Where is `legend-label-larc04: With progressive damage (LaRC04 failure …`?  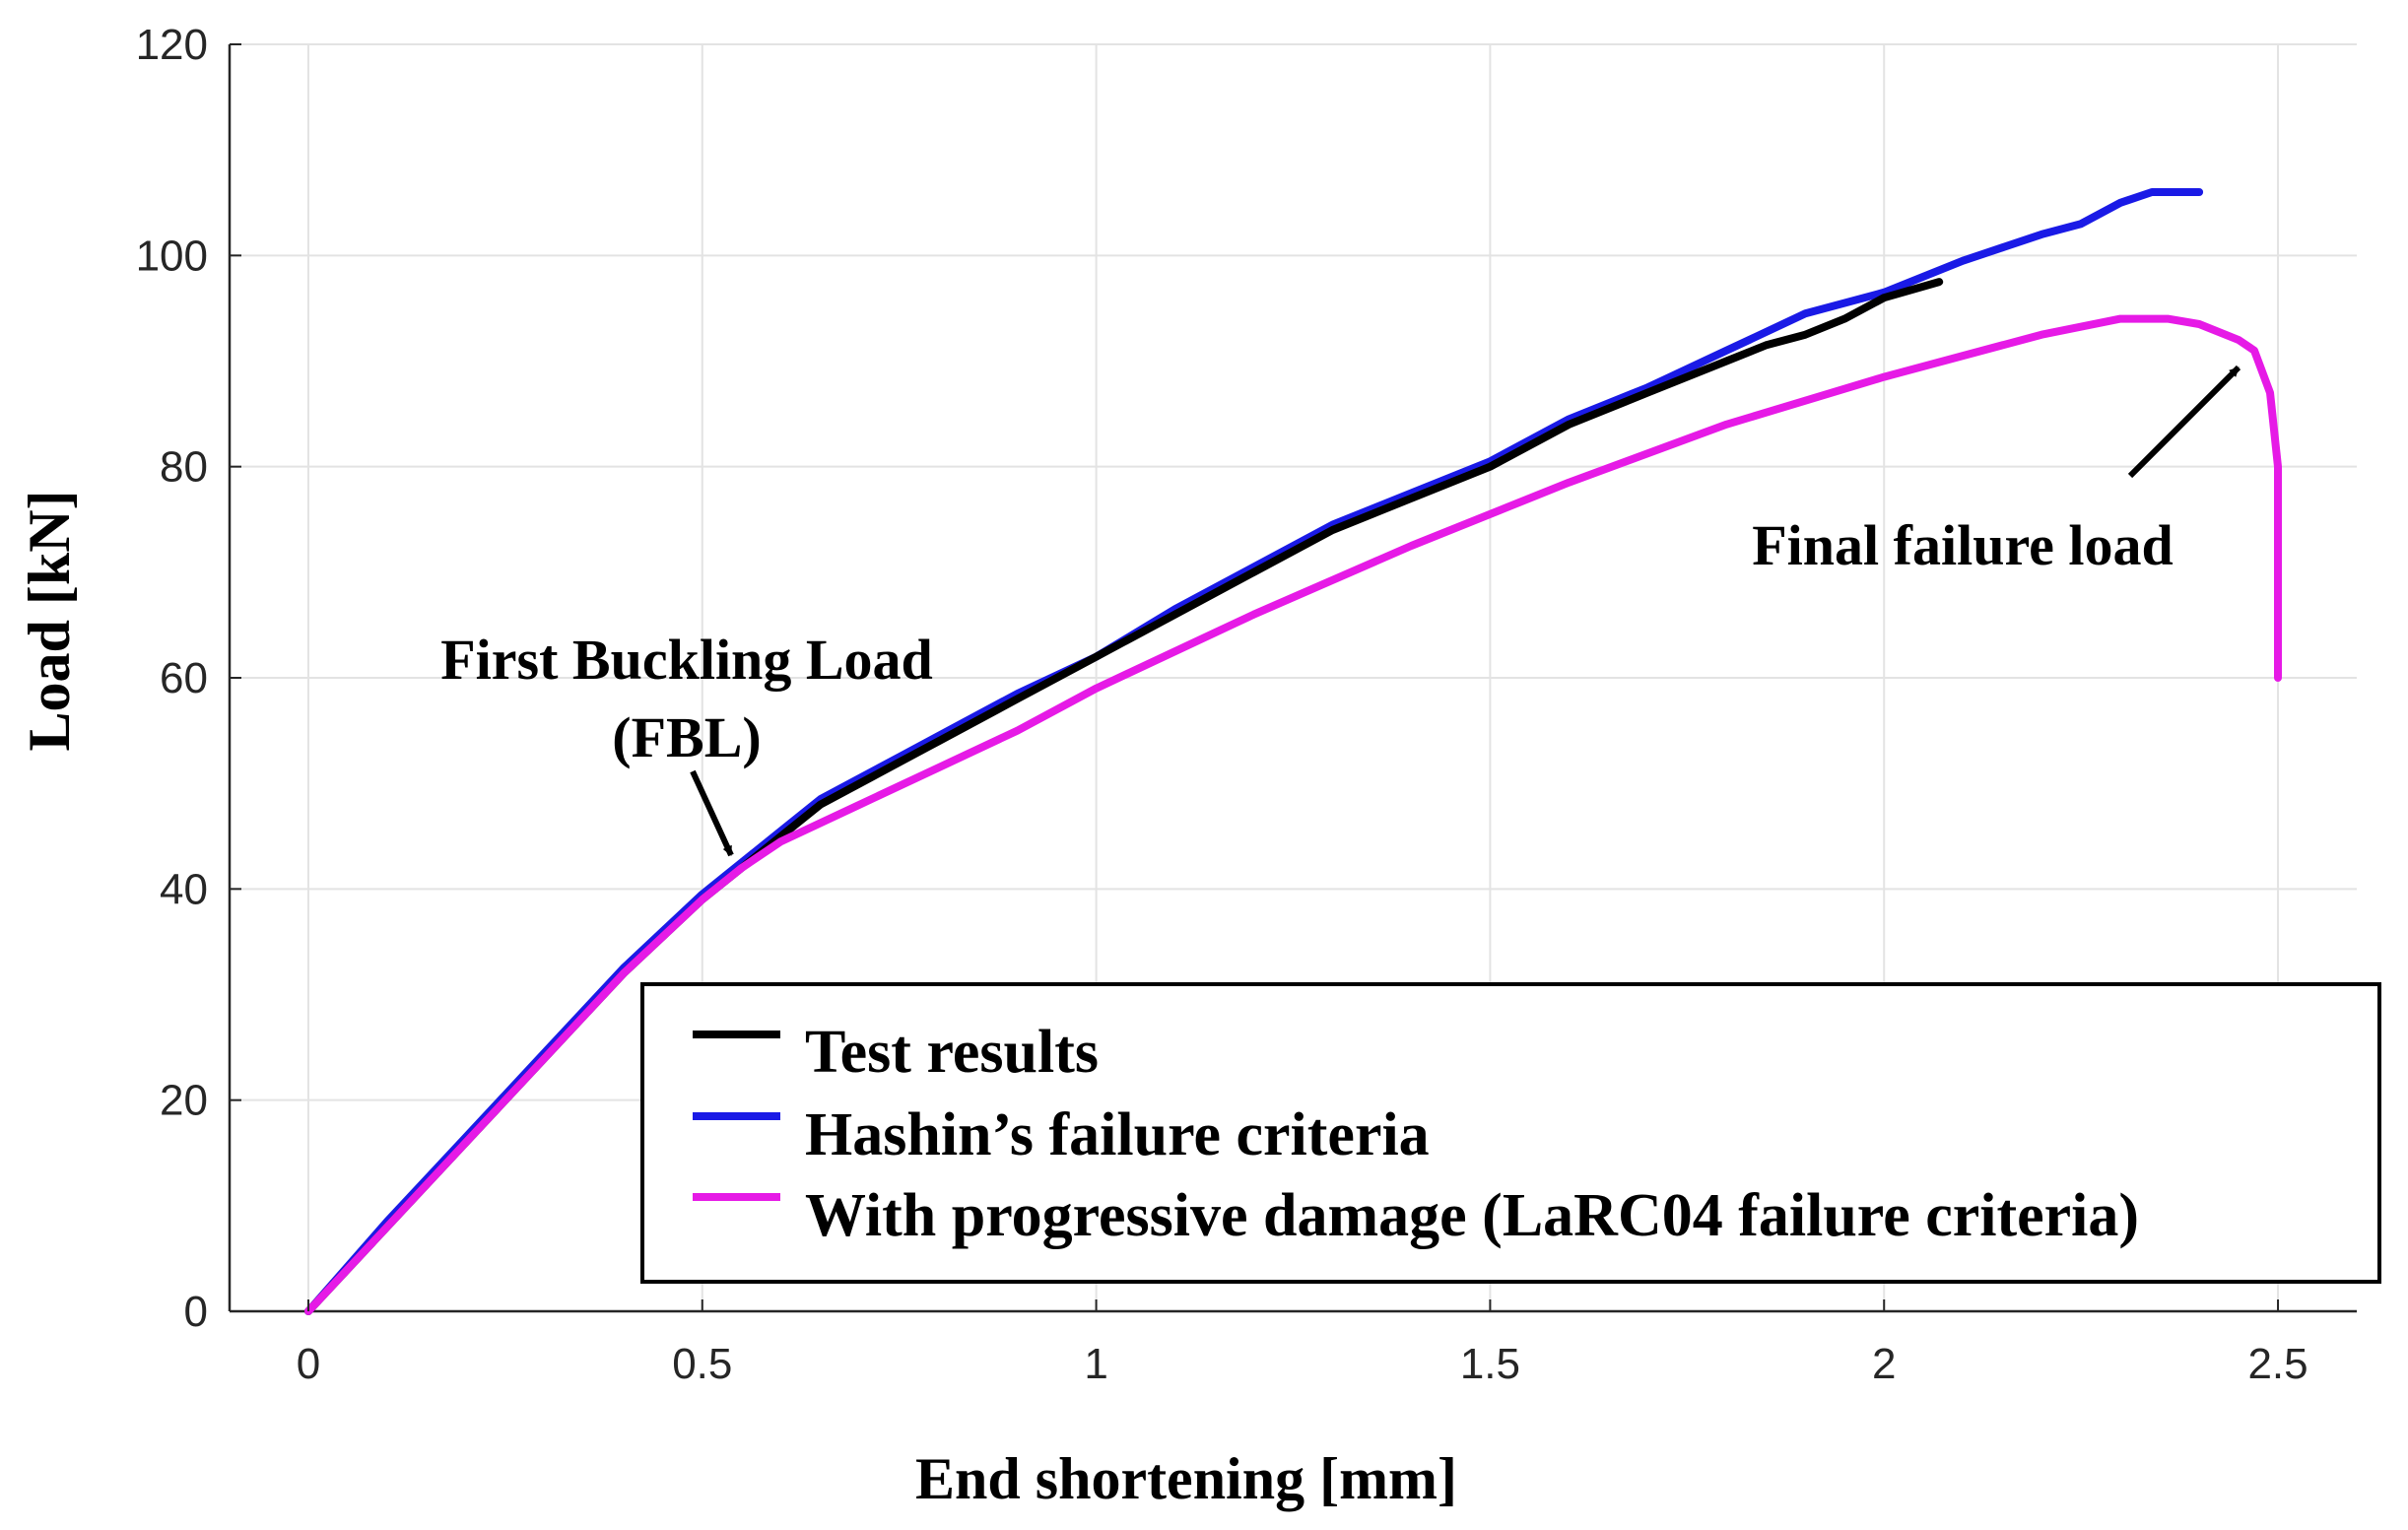
legend-label-larc04: With progressive damage (LaRC04 failure … is located at coordinates (1472, 1215).